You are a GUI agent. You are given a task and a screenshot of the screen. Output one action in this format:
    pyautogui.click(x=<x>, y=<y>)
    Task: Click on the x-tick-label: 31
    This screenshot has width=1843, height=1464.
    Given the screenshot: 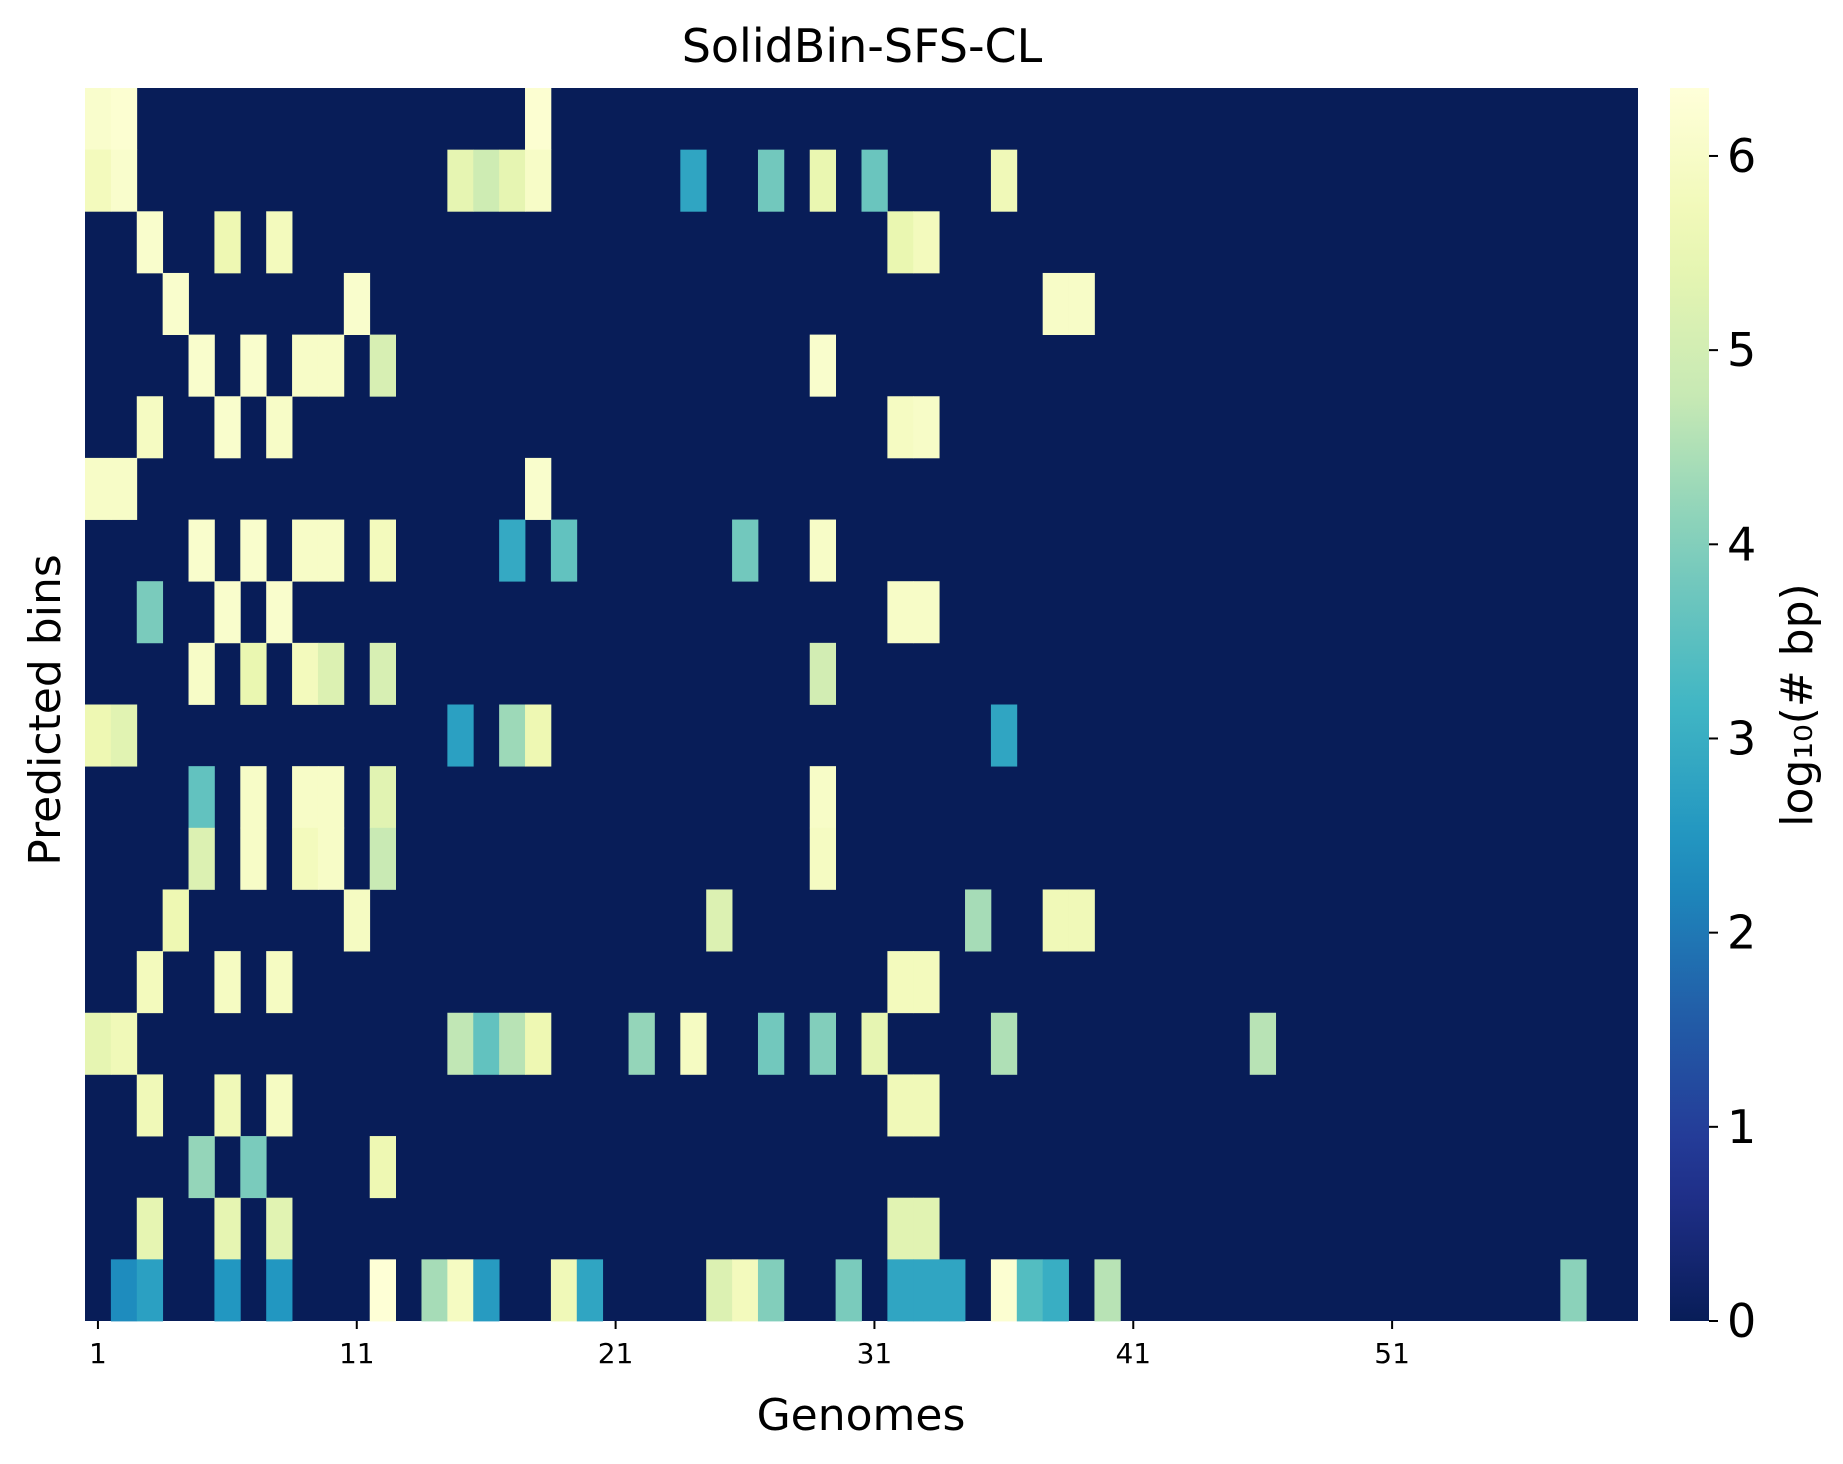 What is the action you would take?
    pyautogui.click(x=875, y=1353)
    